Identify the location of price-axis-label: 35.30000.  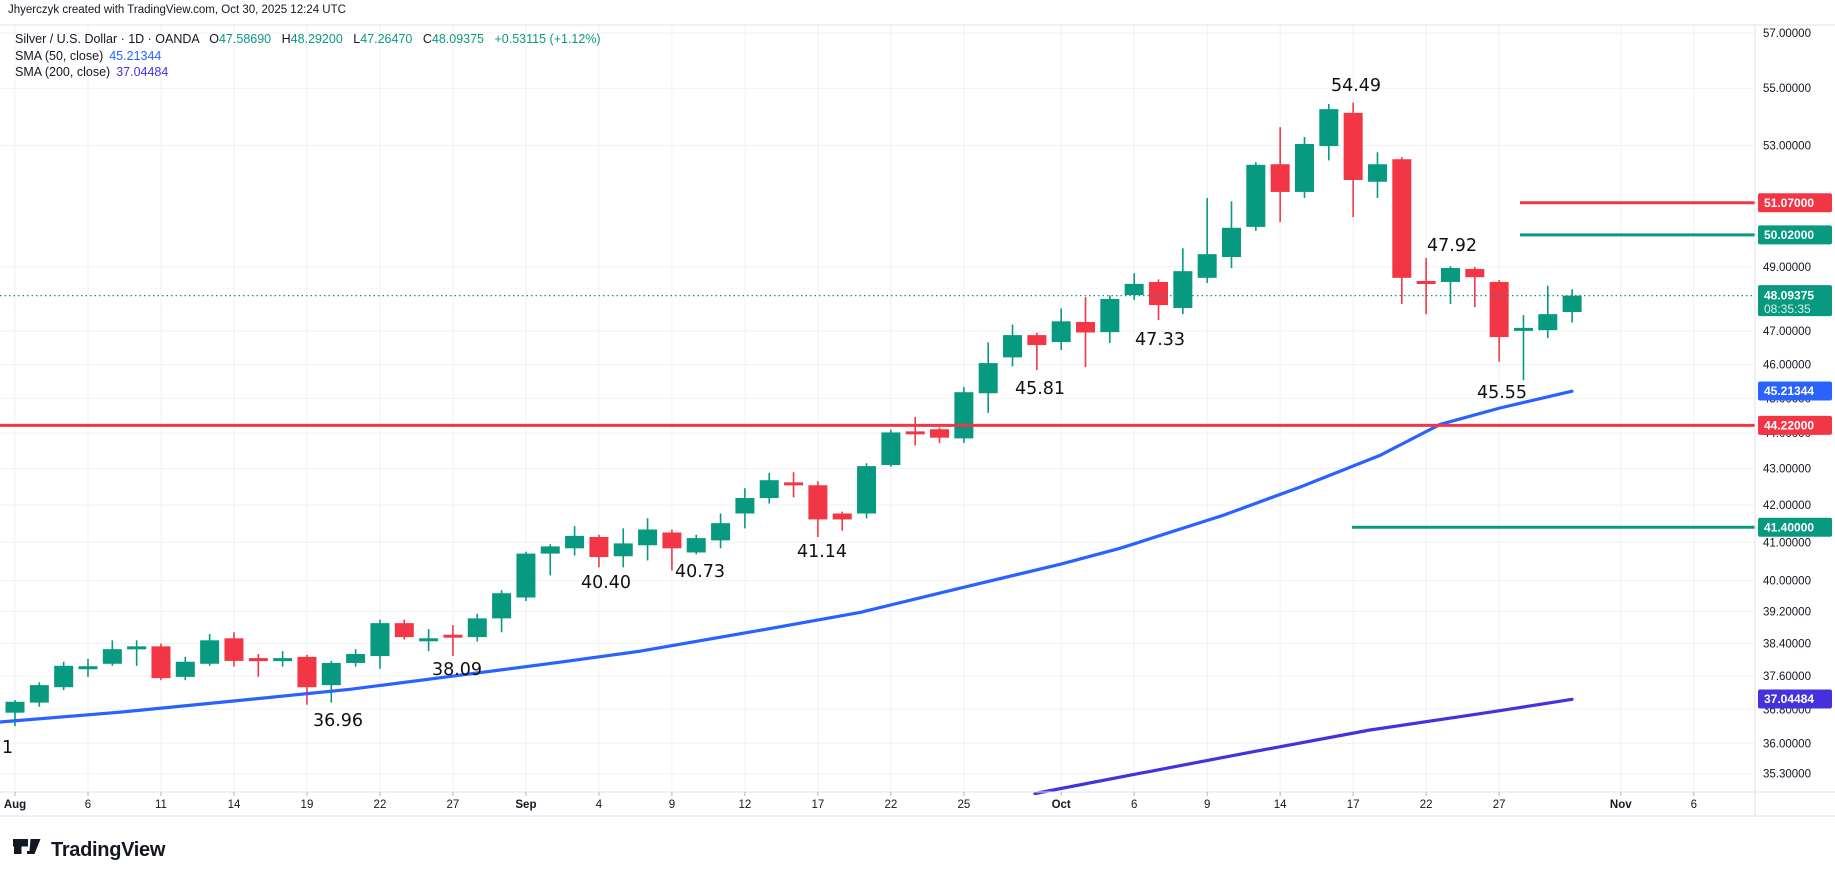
(1787, 775).